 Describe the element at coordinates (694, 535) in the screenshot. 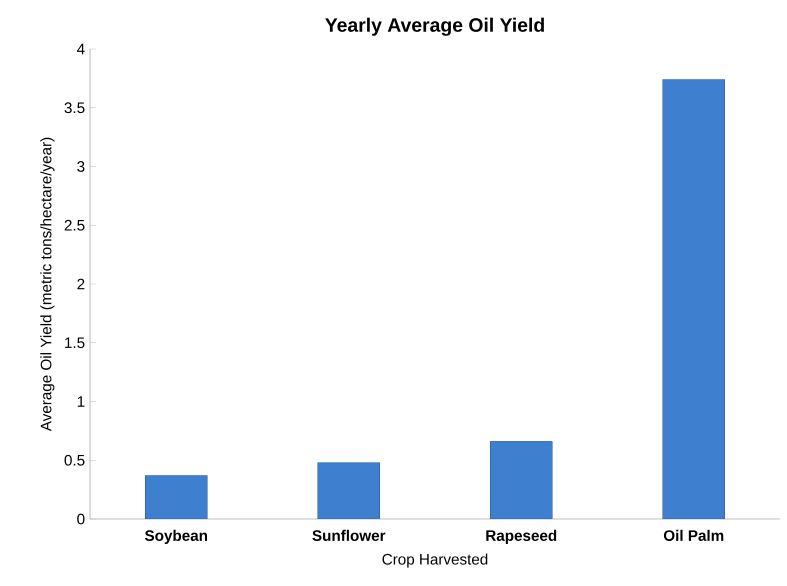

I see `x-tick-label: Oil Palm` at that location.